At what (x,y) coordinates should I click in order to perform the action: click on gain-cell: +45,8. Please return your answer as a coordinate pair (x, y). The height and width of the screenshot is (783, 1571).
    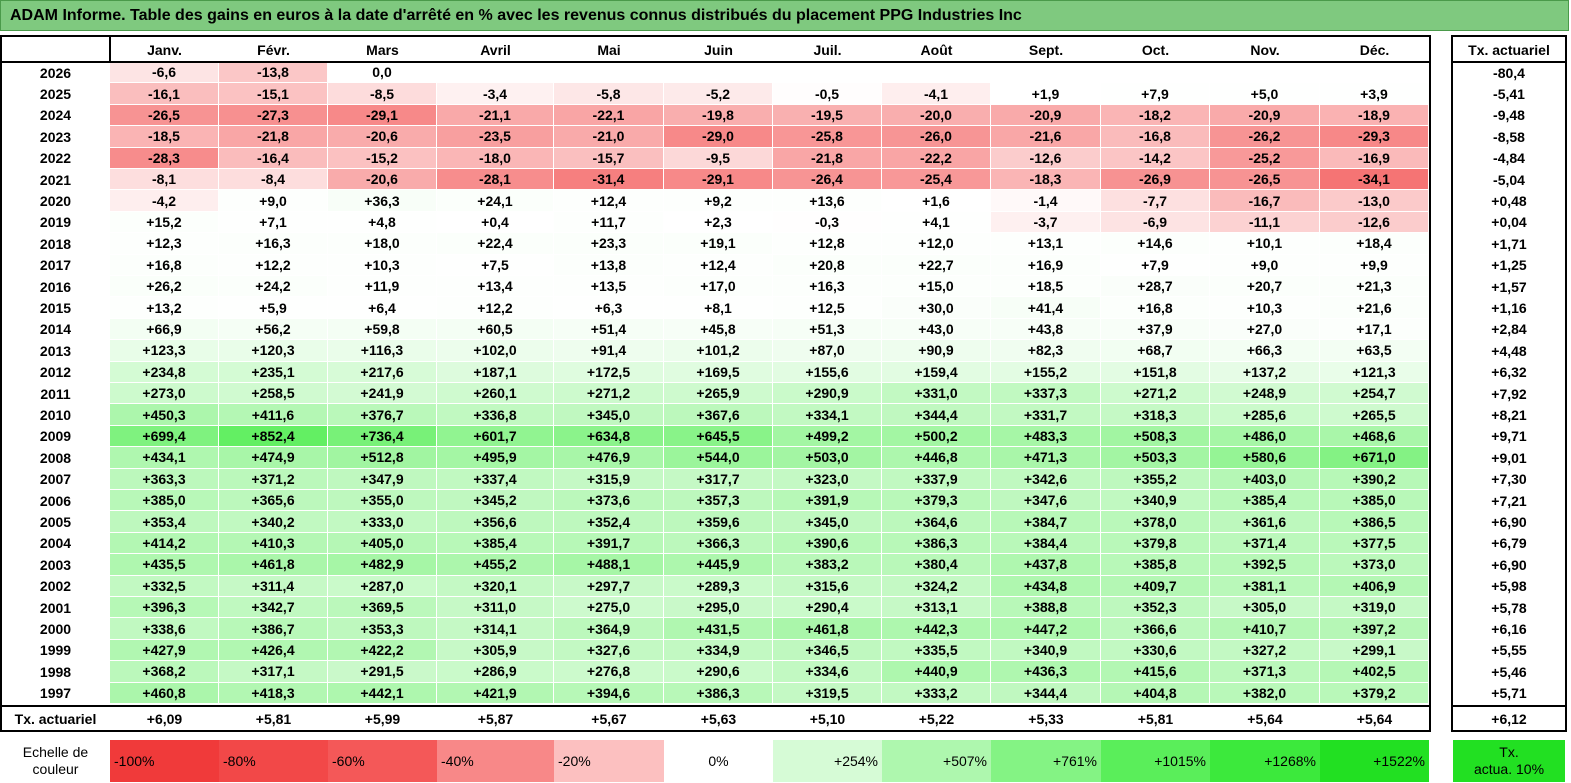
    Looking at the image, I should click on (718, 329).